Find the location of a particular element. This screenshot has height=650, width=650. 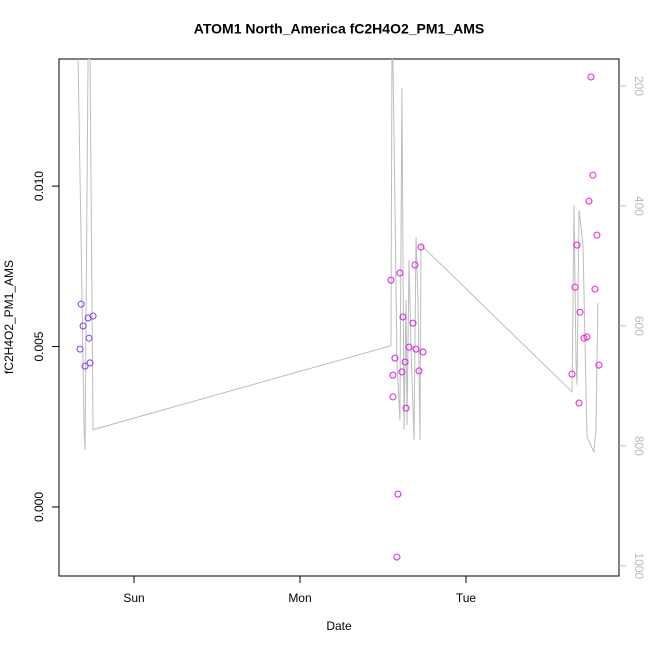

y-tick-label: 0.010 is located at coordinates (39, 186).